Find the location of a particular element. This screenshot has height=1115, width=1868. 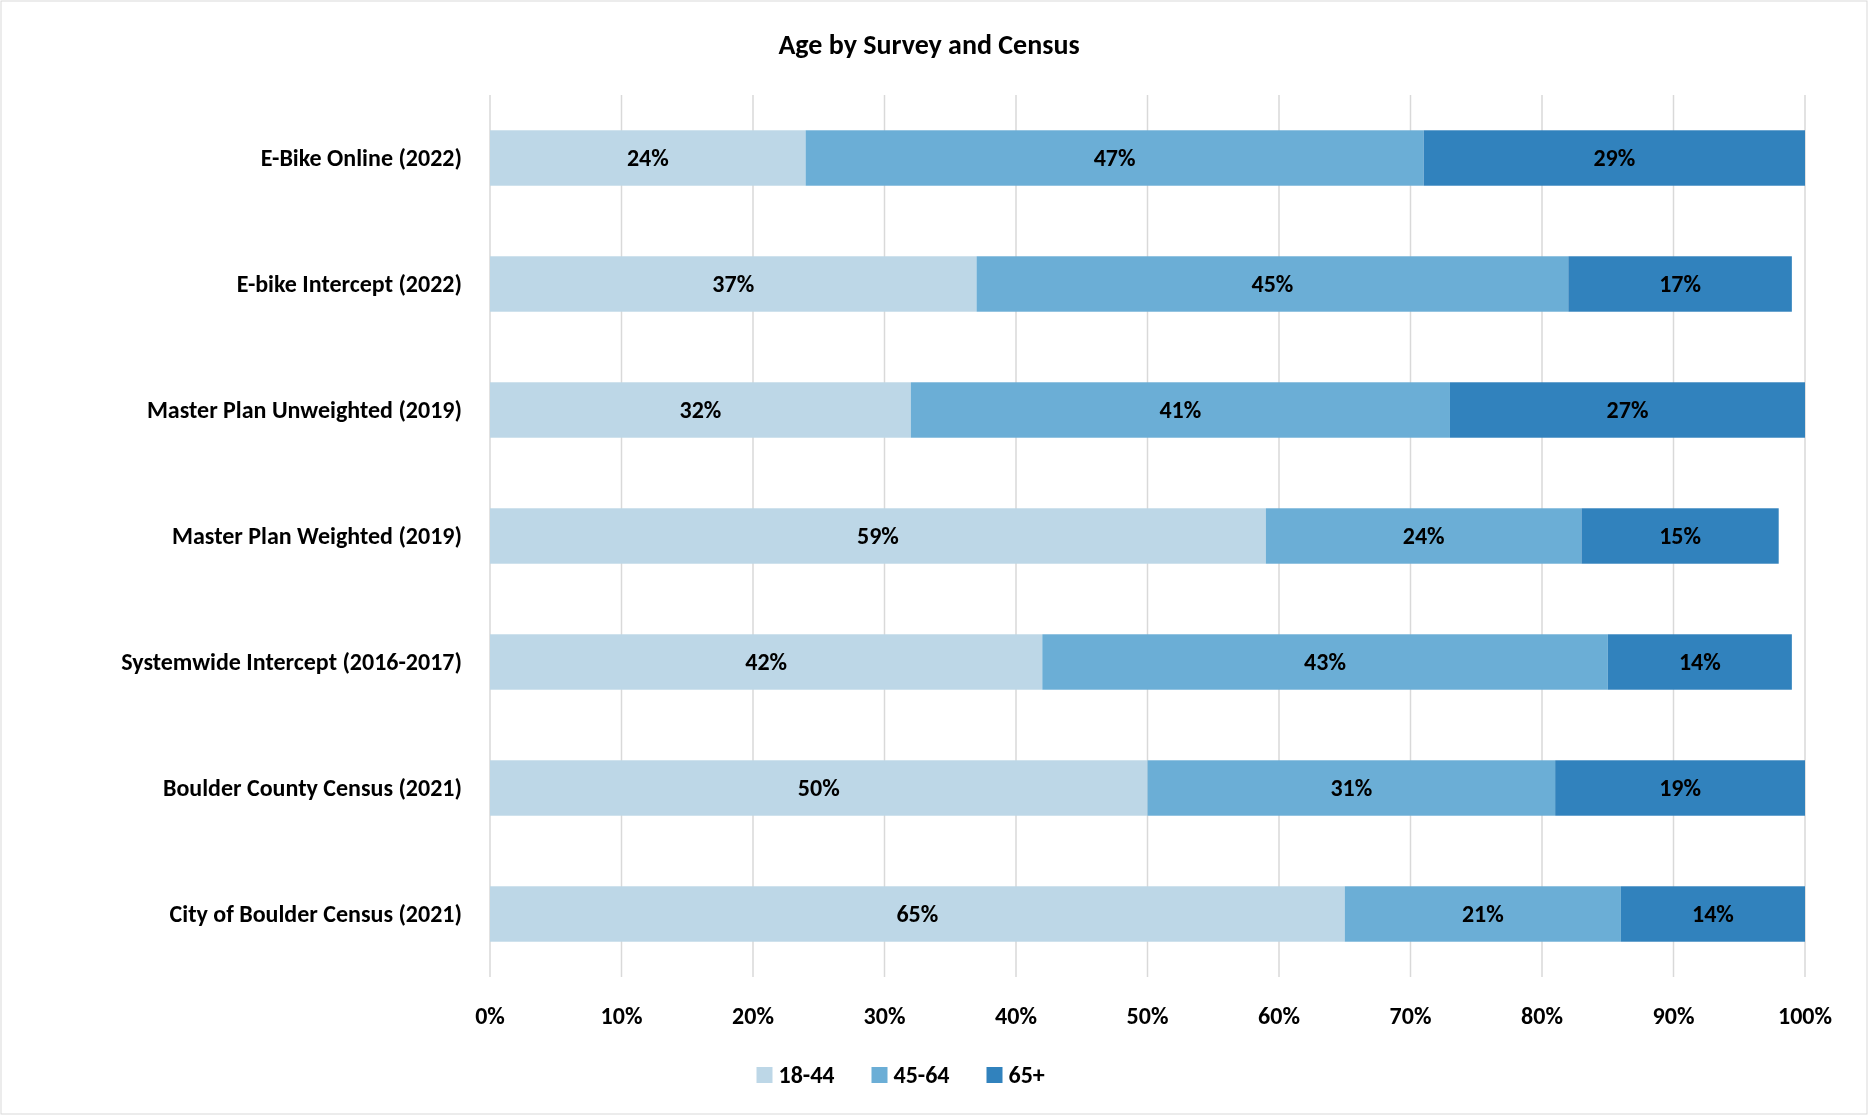

legend-label: 45-64 is located at coordinates (921, 1075).